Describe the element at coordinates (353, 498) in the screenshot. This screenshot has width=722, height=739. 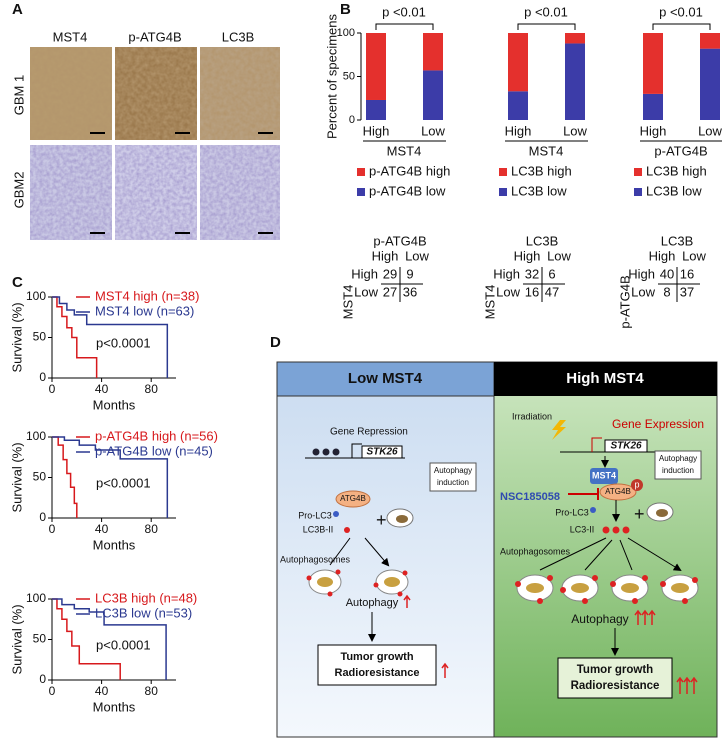
I see `enzyme: ATG4B` at that location.